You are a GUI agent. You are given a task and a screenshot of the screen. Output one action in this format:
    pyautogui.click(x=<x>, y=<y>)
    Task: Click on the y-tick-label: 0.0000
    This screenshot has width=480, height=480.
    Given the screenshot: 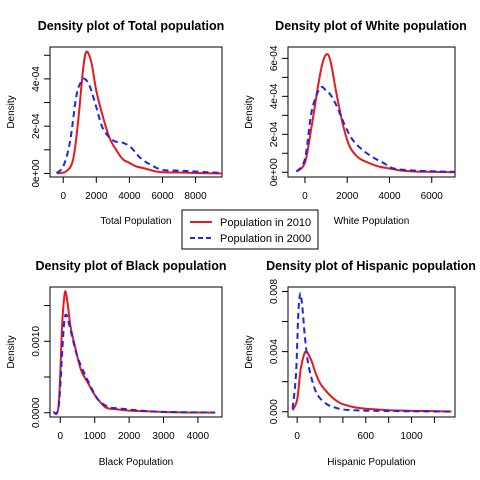 What is the action you would take?
    pyautogui.click(x=36, y=412)
    